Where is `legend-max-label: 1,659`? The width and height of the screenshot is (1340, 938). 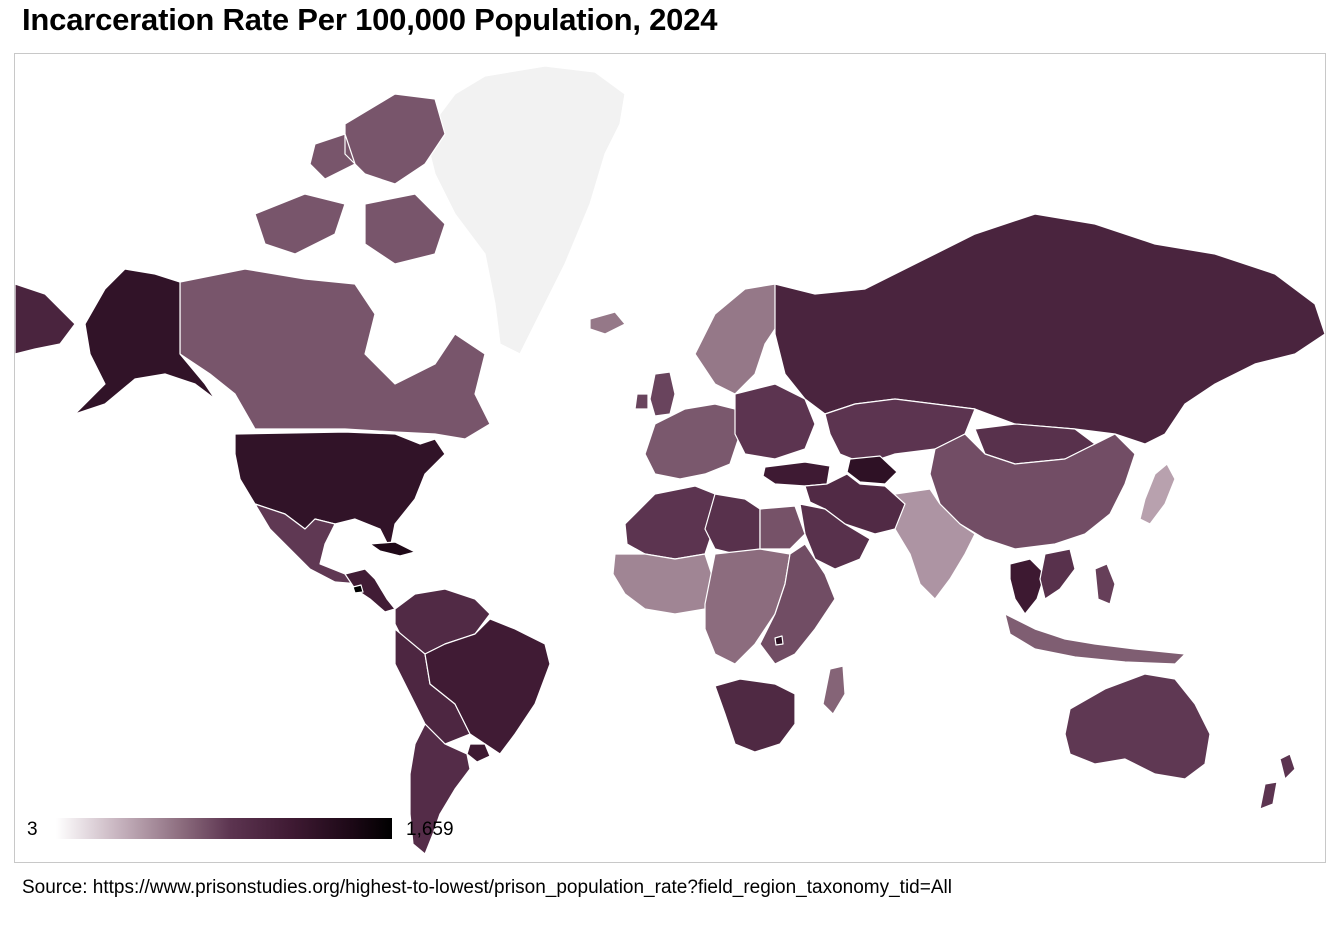 legend-max-label: 1,659 is located at coordinates (430, 829).